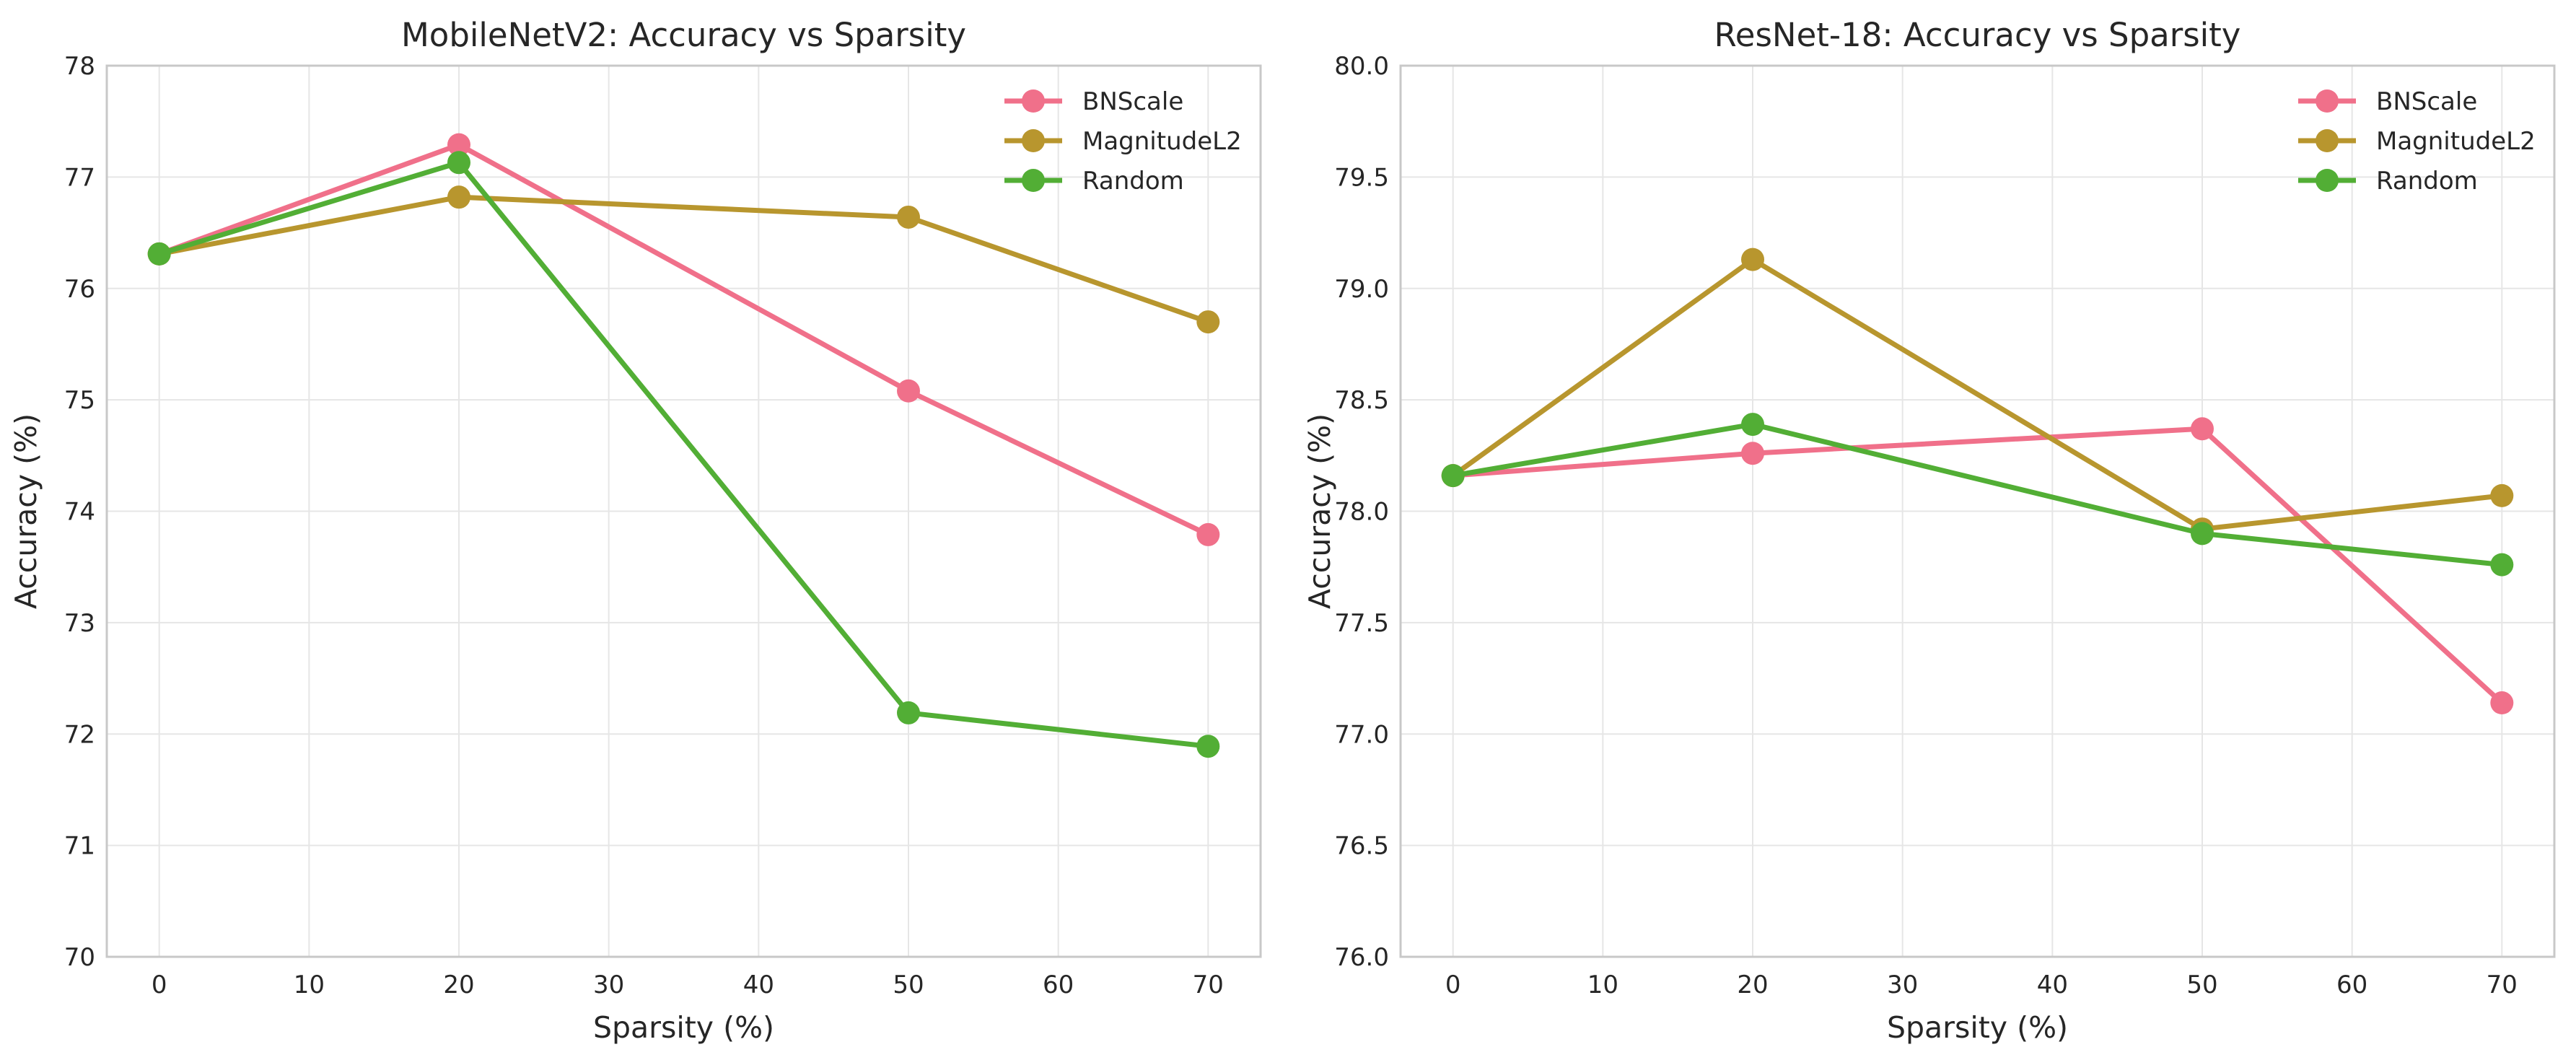 The width and height of the screenshot is (2576, 1060). What do you see at coordinates (1361, 623) in the screenshot?
I see `y-tick-label: 77.5` at bounding box center [1361, 623].